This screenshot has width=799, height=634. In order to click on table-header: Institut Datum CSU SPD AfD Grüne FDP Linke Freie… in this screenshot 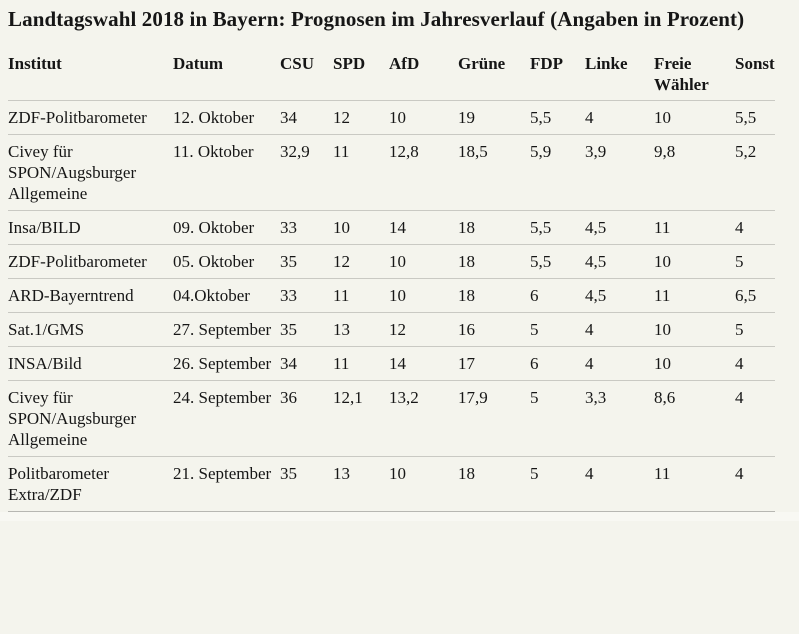, I will do `click(391, 74)`.